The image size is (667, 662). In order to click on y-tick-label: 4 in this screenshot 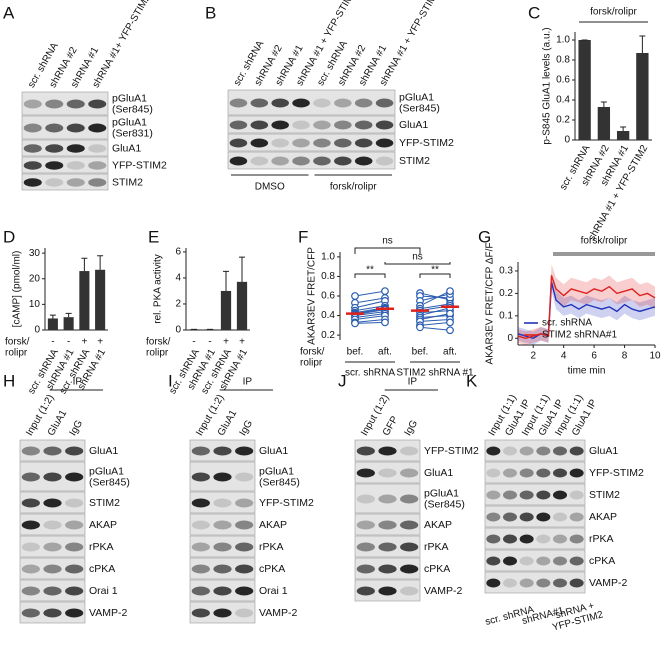, I will do `click(178, 278)`.